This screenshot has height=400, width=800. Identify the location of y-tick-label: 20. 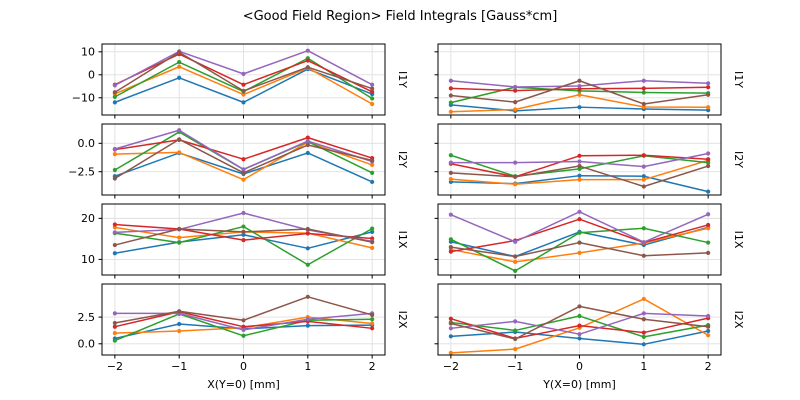
(88, 218).